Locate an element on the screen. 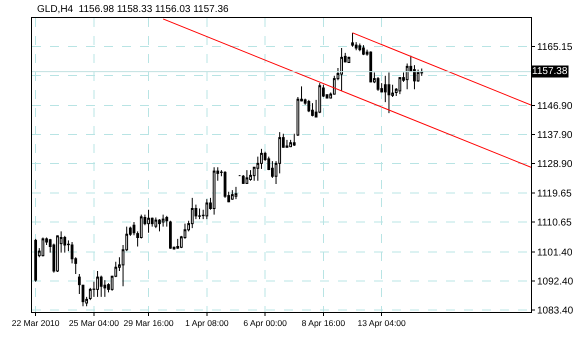 This screenshot has width=586, height=340. y-tick-label: 1092.40 is located at coordinates (555, 282).